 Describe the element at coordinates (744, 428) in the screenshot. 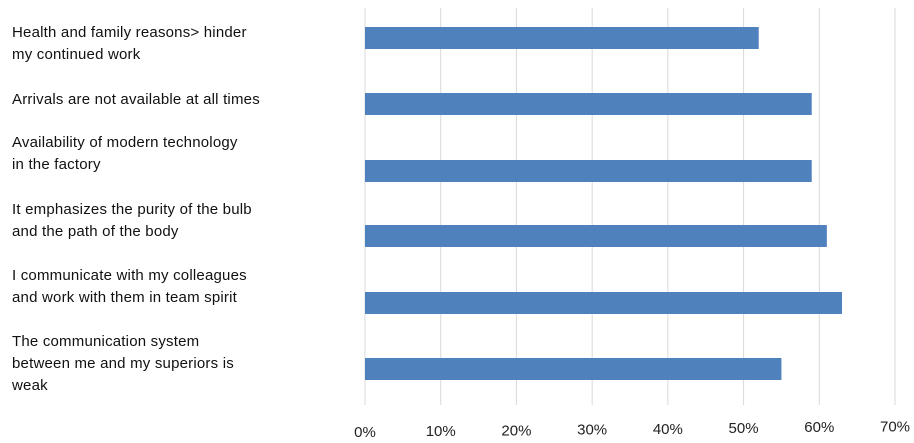

I see `x-tick-label: 50%` at that location.